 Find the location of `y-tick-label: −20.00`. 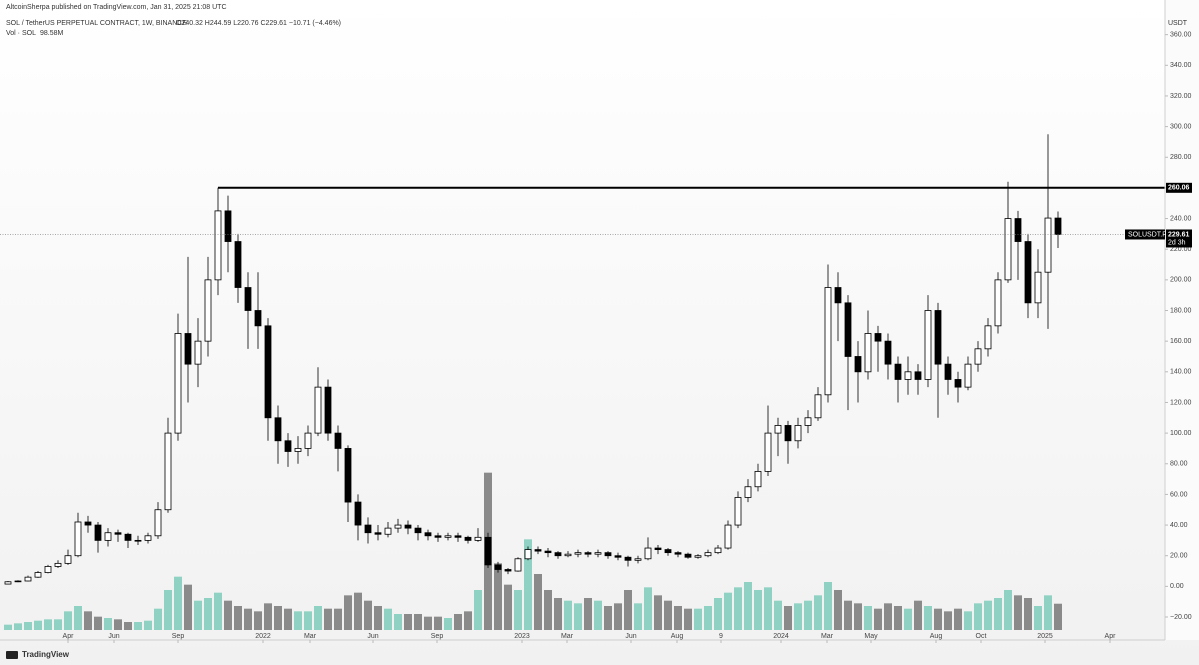

y-tick-label: −20.00 is located at coordinates (1181, 617).